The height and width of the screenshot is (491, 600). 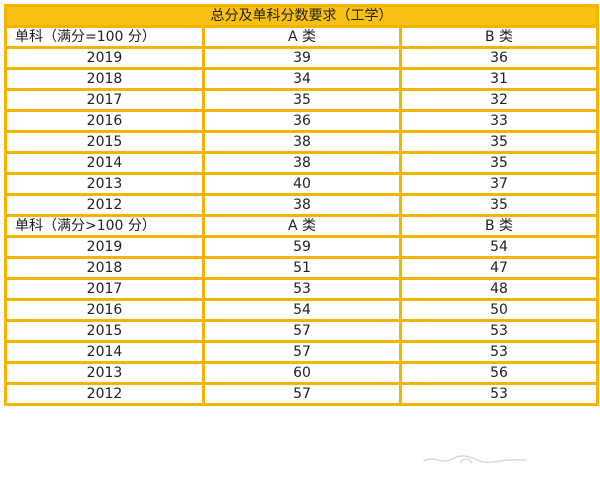 I want to click on type-b-score-cell: 48, so click(x=499, y=289).